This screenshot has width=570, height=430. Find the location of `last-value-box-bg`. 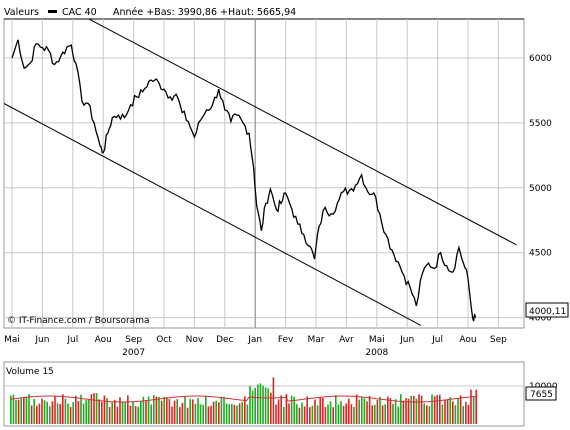

last-value-box-bg is located at coordinates (547, 310).